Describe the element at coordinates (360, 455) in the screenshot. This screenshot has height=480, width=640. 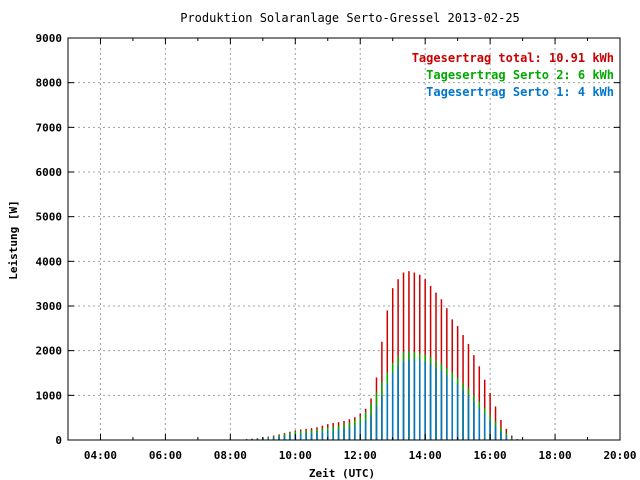
I see `x-tick-label: 12:00` at that location.